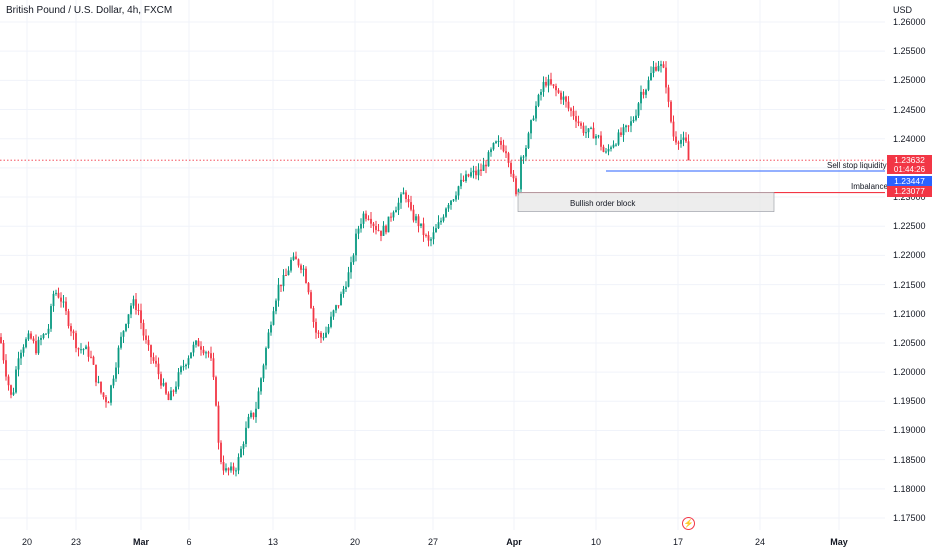 The height and width of the screenshot is (550, 932). What do you see at coordinates (909, 169) in the screenshot?
I see `bar-countdown: 01:44:26` at bounding box center [909, 169].